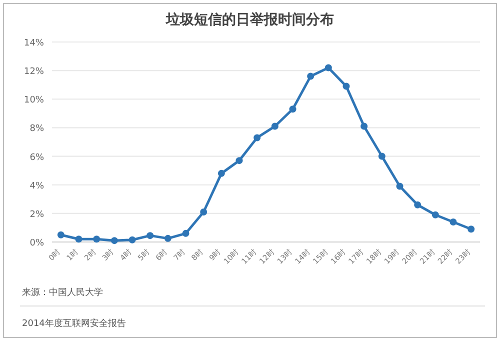  What do you see at coordinates (37, 243) in the screenshot?
I see `y-tick-label: 0%` at bounding box center [37, 243].